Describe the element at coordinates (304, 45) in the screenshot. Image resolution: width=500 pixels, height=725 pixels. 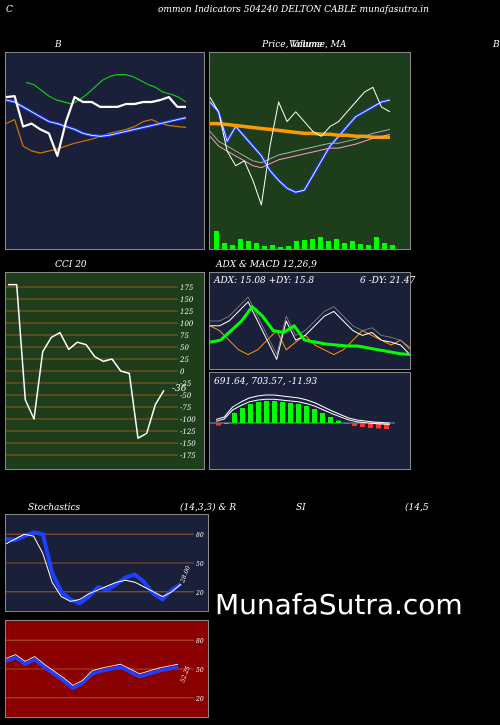
I see `price-ma-title: Price, Volume, MA` at that location.